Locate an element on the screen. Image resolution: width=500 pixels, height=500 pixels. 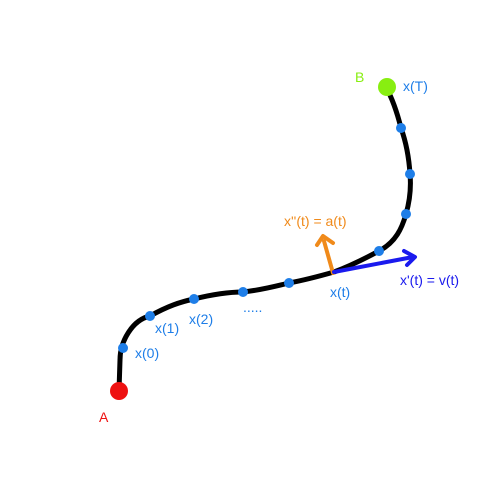
acceleration-label: x''(t) = a(t) is located at coordinates (315, 221).